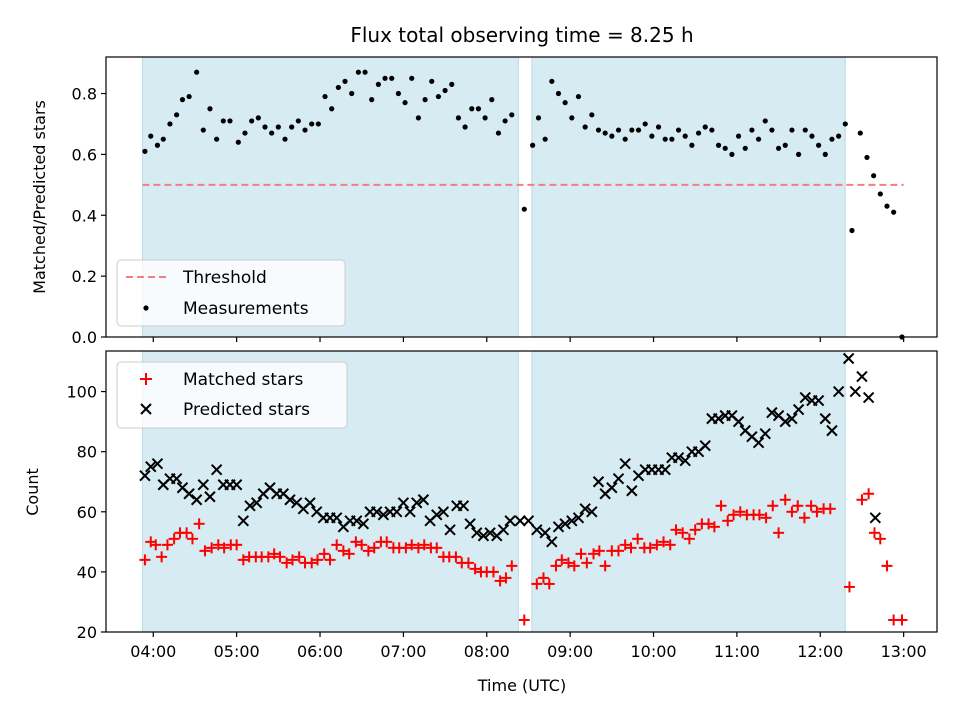  I want to click on bottom-xtick-label: 11:00, so click(737, 651).